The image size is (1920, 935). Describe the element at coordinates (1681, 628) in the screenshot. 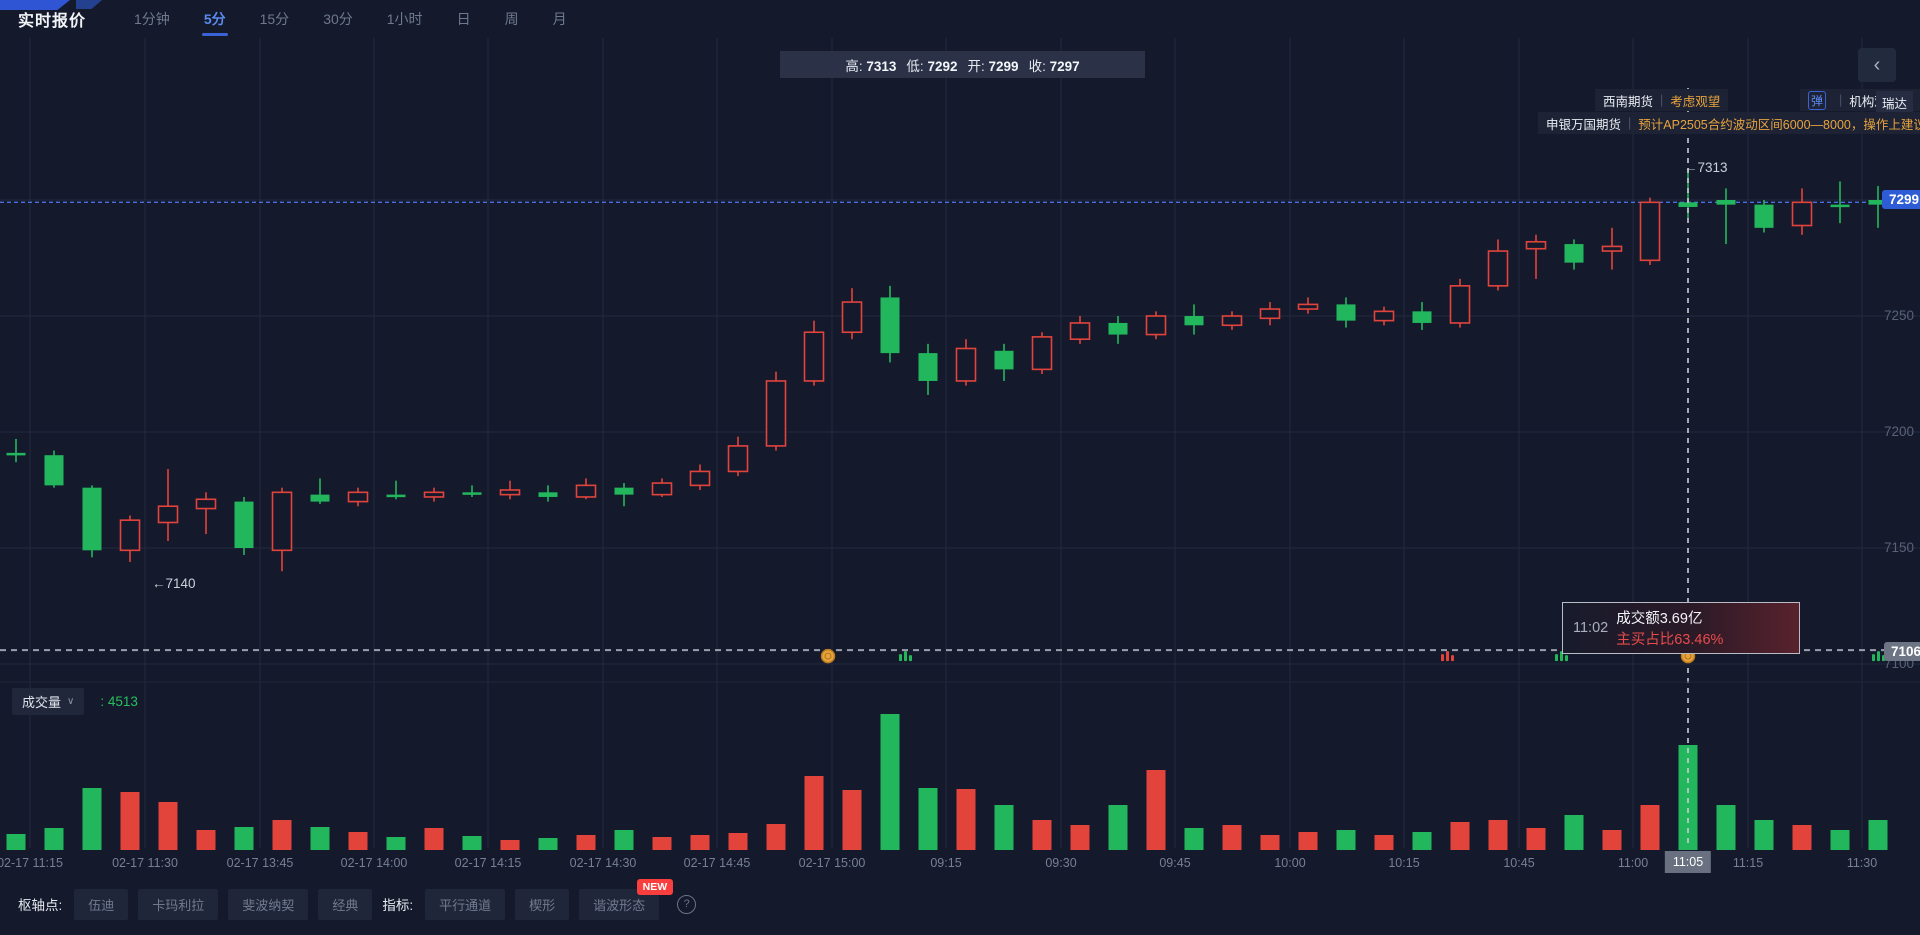

I see `bar-data-tooltip: 11:02 成交额3.69亿 主买占比63.46%` at that location.